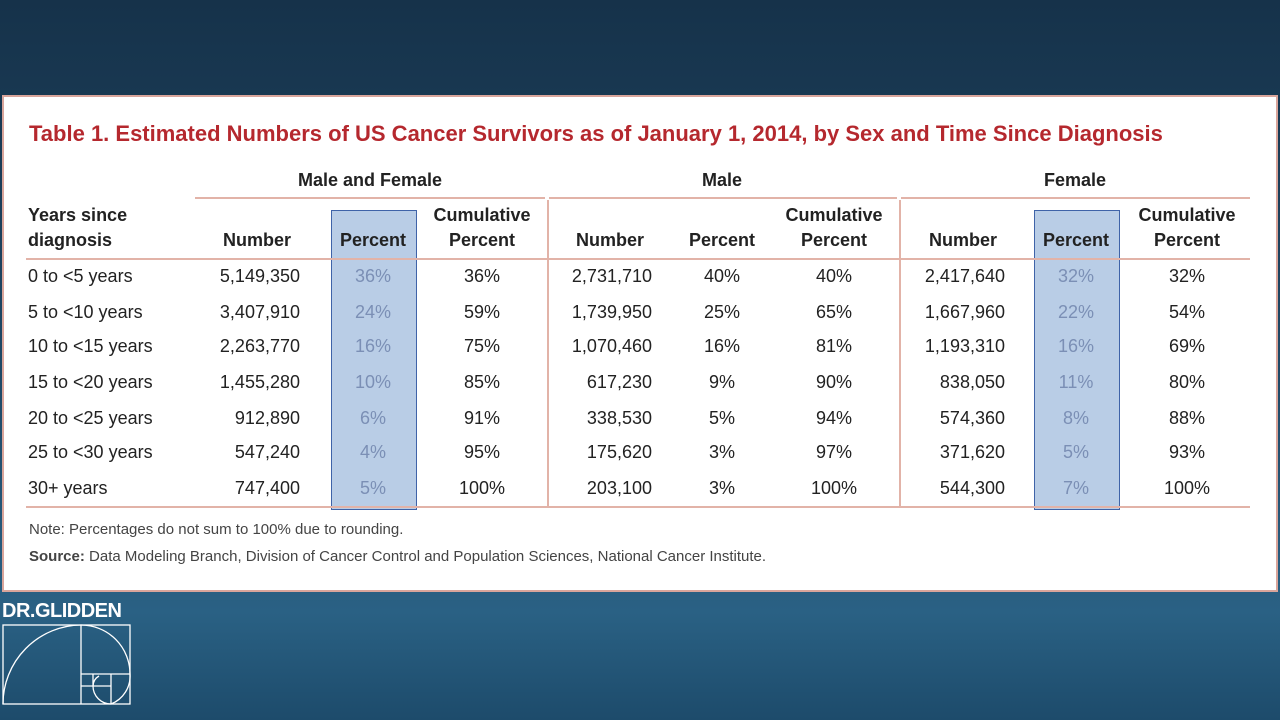  Describe the element at coordinates (972, 418) in the screenshot. I see `table-cell: 574,360` at that location.